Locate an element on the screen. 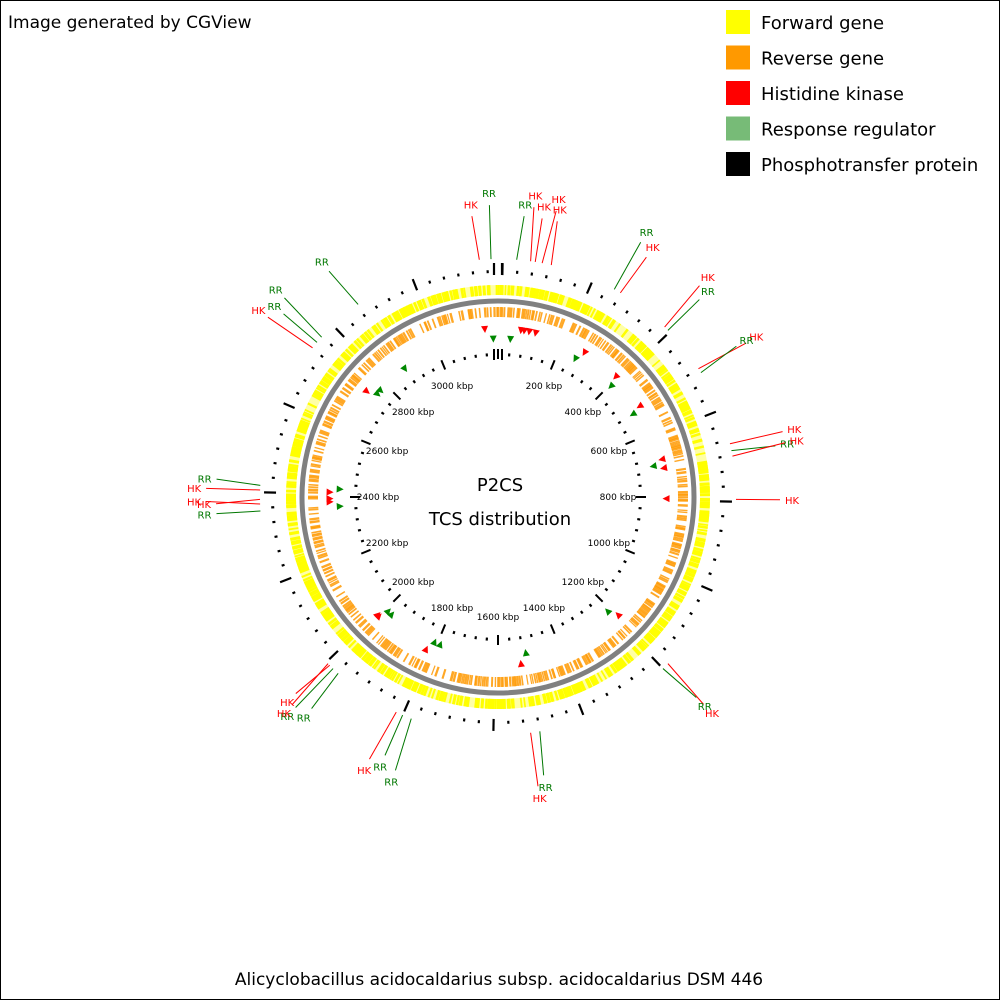 Image resolution: width=1000 pixels, height=1000 pixels. rr-label: RR is located at coordinates (647, 233).